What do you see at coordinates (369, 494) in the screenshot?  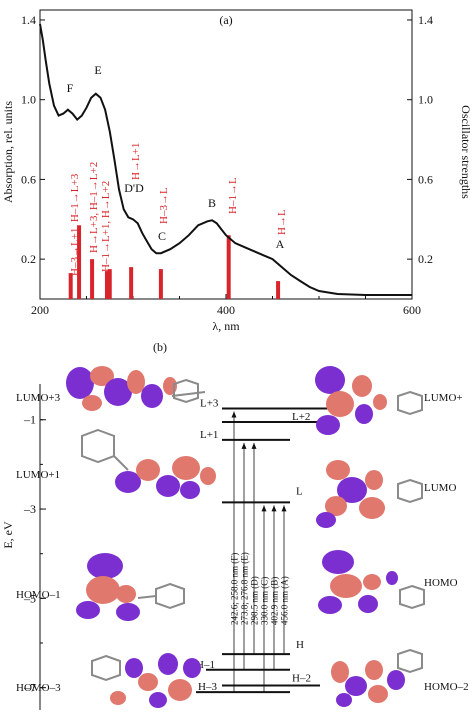 I see `orbital-lumo-right` at bounding box center [369, 494].